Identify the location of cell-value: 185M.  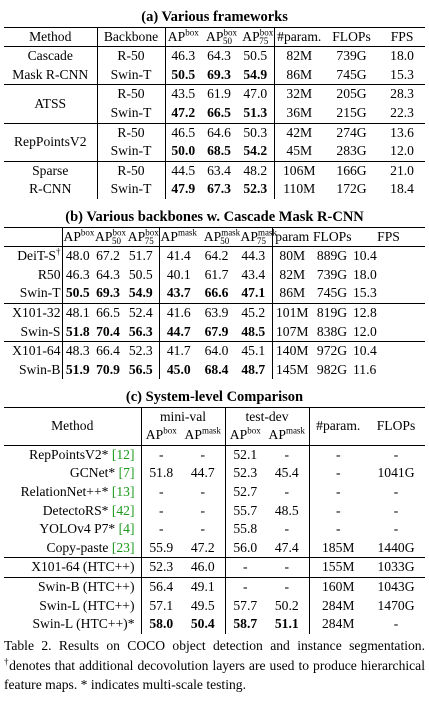
(337, 548).